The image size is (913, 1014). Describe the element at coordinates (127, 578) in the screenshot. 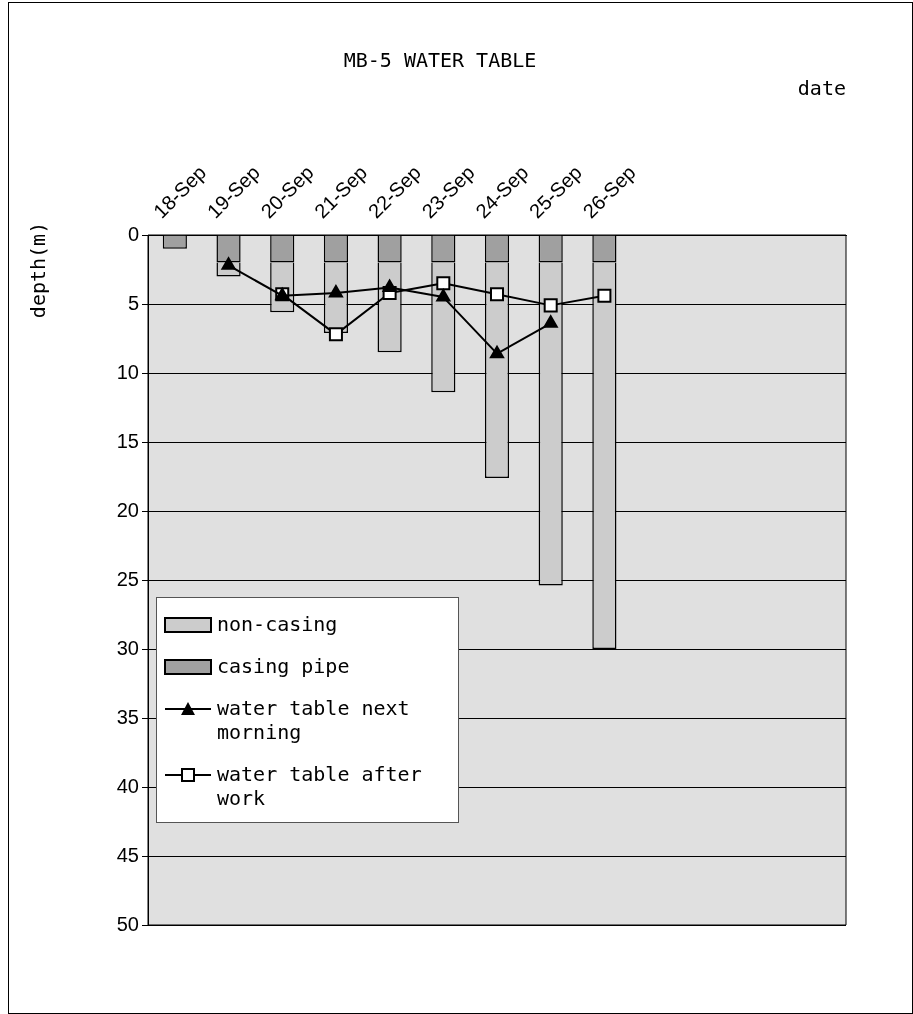

I see `y-tick-label: 25` at that location.